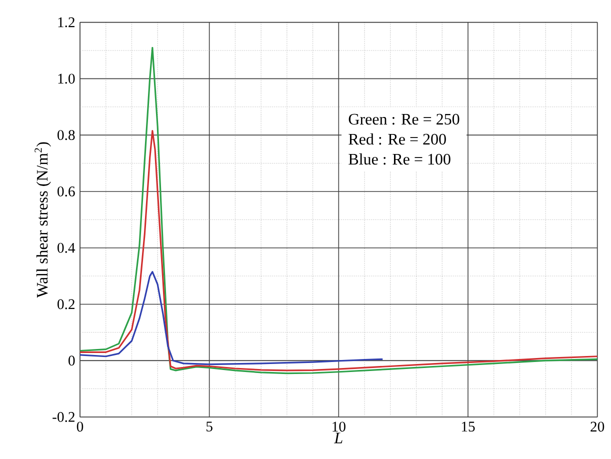 This screenshot has height=459, width=611. What do you see at coordinates (66, 304) in the screenshot?
I see `y-tick-label: 0.2` at bounding box center [66, 304].